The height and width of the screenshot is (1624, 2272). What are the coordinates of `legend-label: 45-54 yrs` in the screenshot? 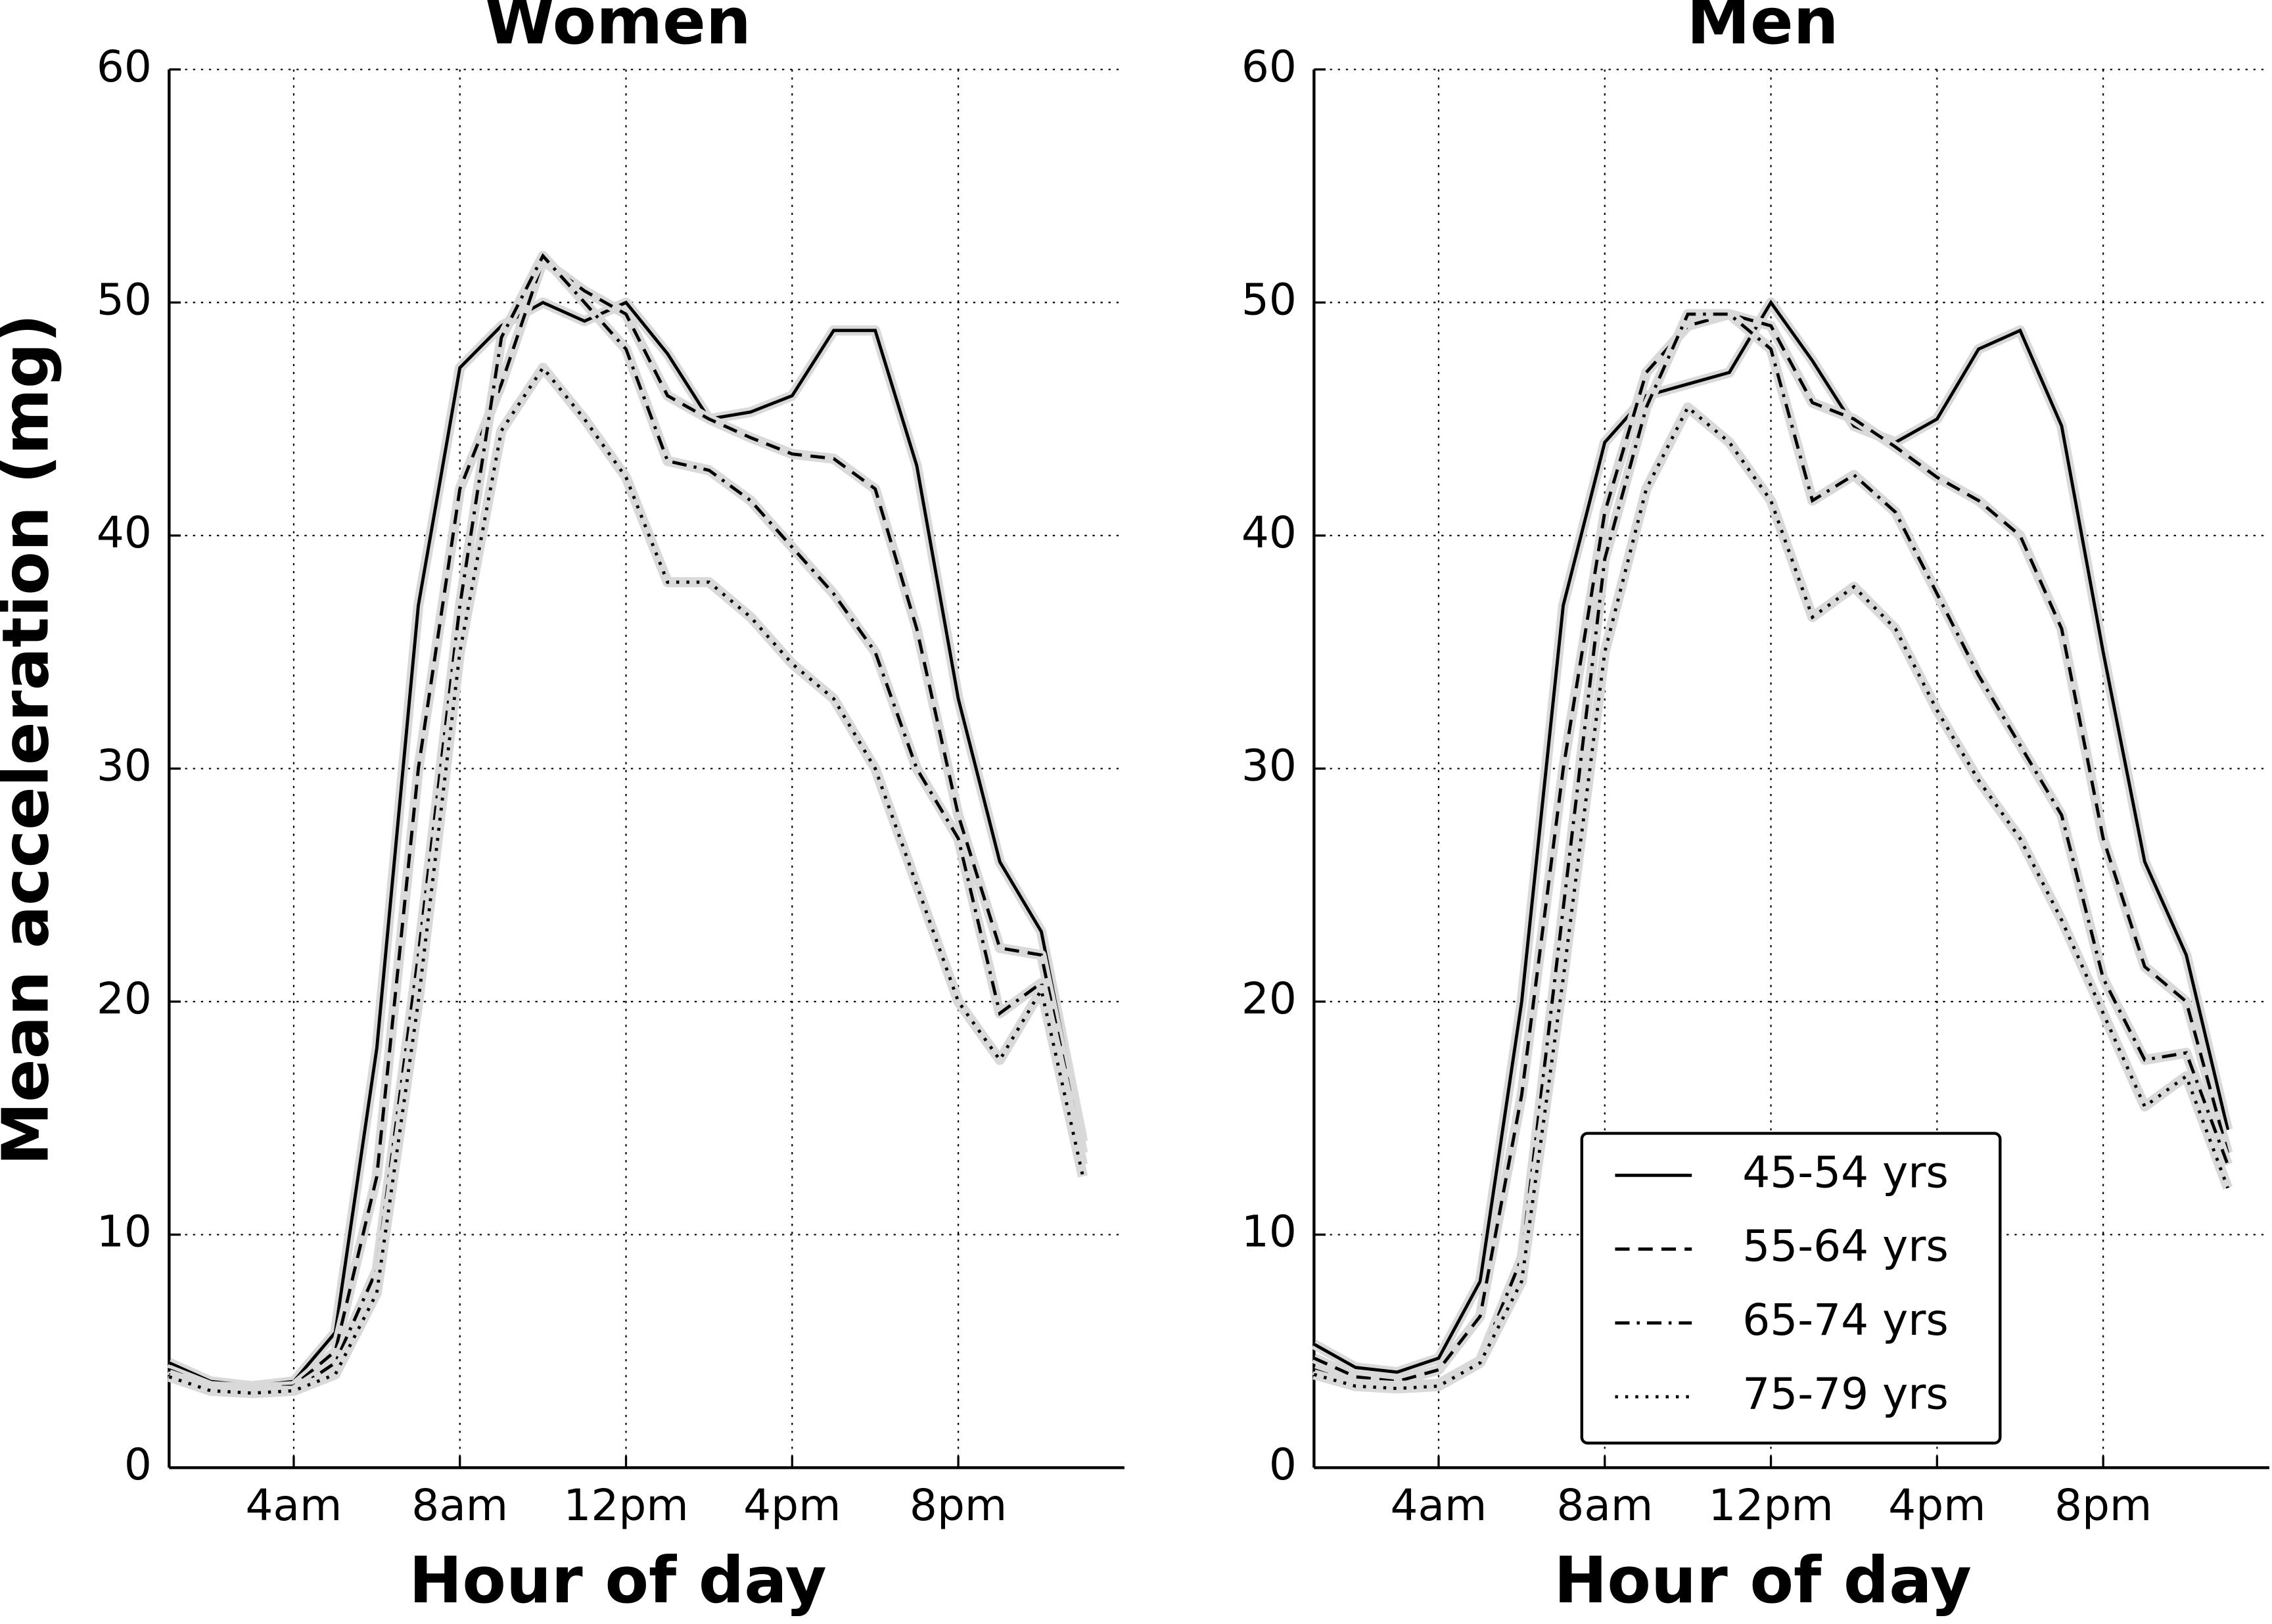 It's located at (1845, 1172).